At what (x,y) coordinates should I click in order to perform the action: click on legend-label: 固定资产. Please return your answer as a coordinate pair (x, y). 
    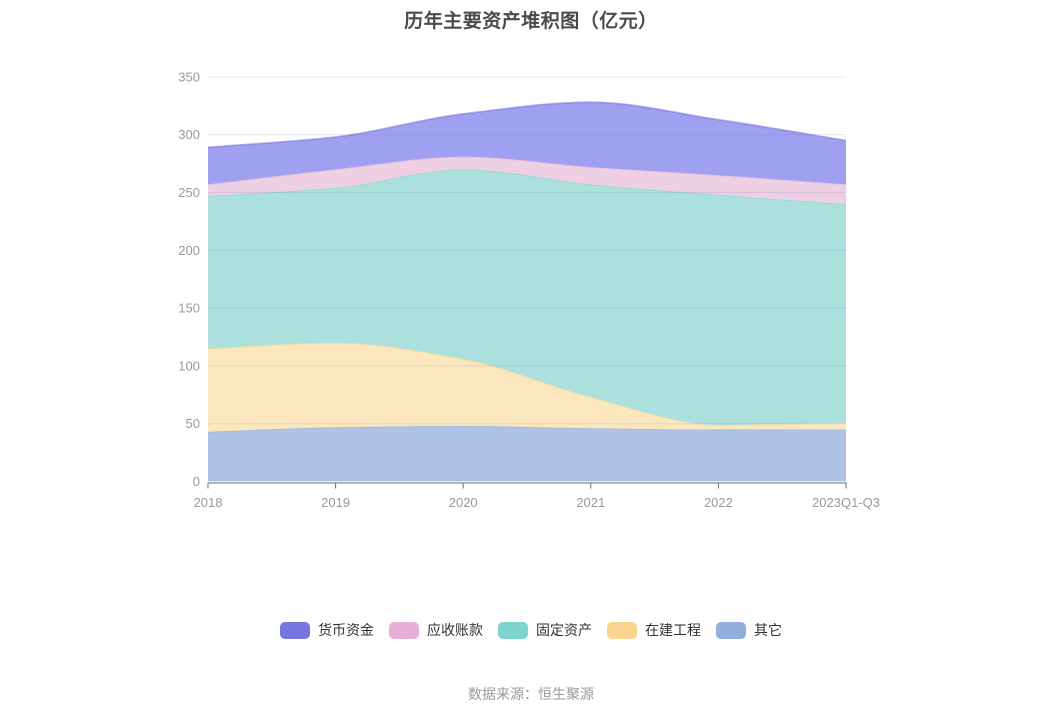
    Looking at the image, I should click on (564, 630).